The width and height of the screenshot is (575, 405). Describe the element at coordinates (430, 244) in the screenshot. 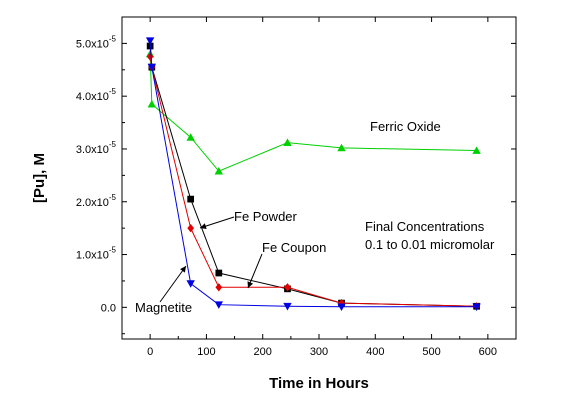

I see `annotation-final2: 0.1 to 0.01 micromolar` at that location.